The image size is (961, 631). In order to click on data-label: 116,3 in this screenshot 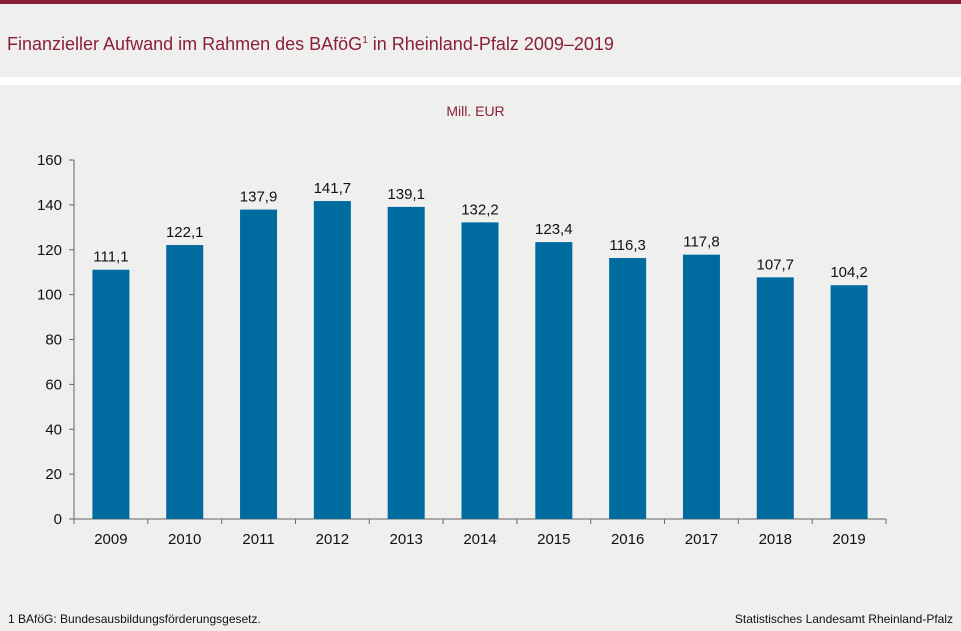, I will do `click(627, 245)`.